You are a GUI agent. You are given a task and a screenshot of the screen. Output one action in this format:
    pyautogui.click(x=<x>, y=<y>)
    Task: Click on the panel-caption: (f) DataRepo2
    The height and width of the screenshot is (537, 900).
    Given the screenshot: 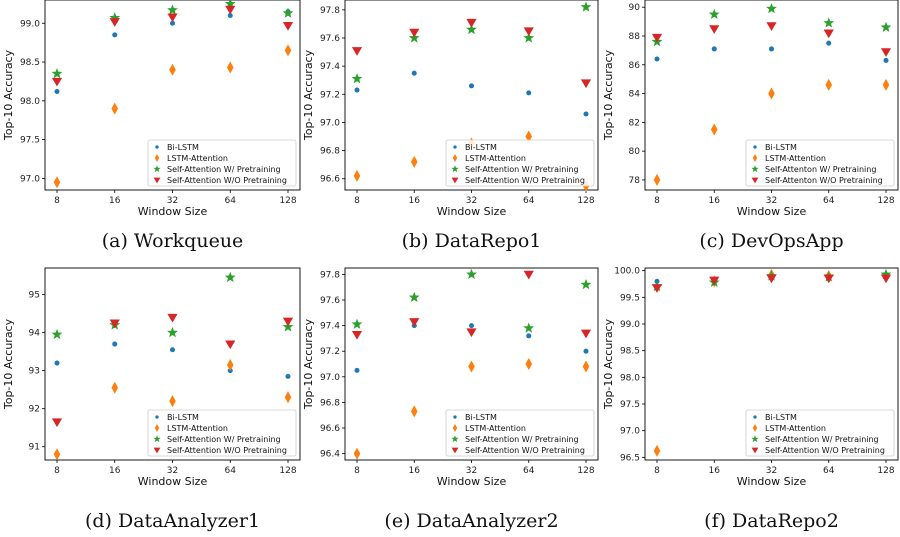 What is the action you would take?
    pyautogui.click(x=771, y=521)
    